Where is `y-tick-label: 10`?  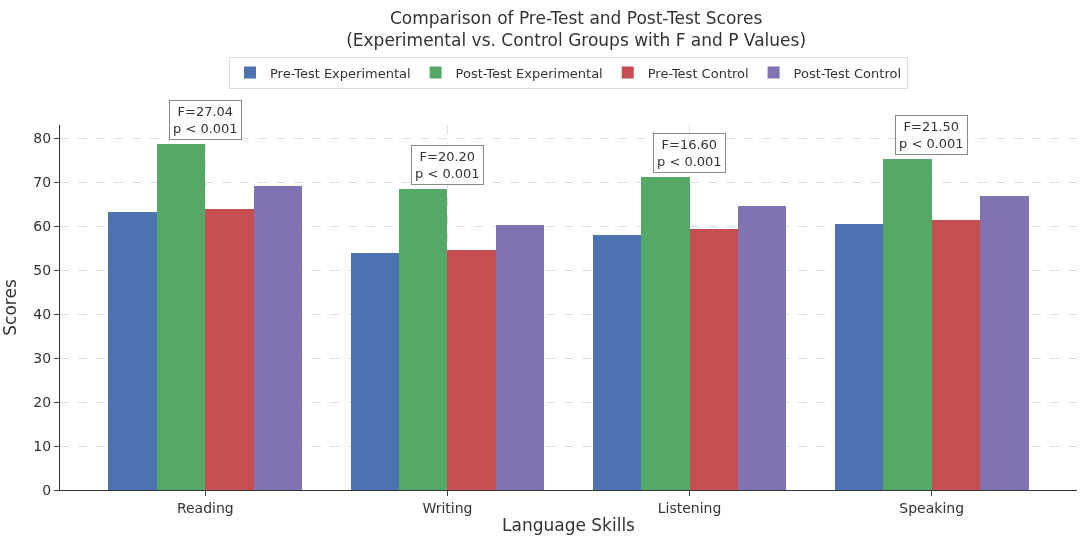
y-tick-label: 10 is located at coordinates (42, 445).